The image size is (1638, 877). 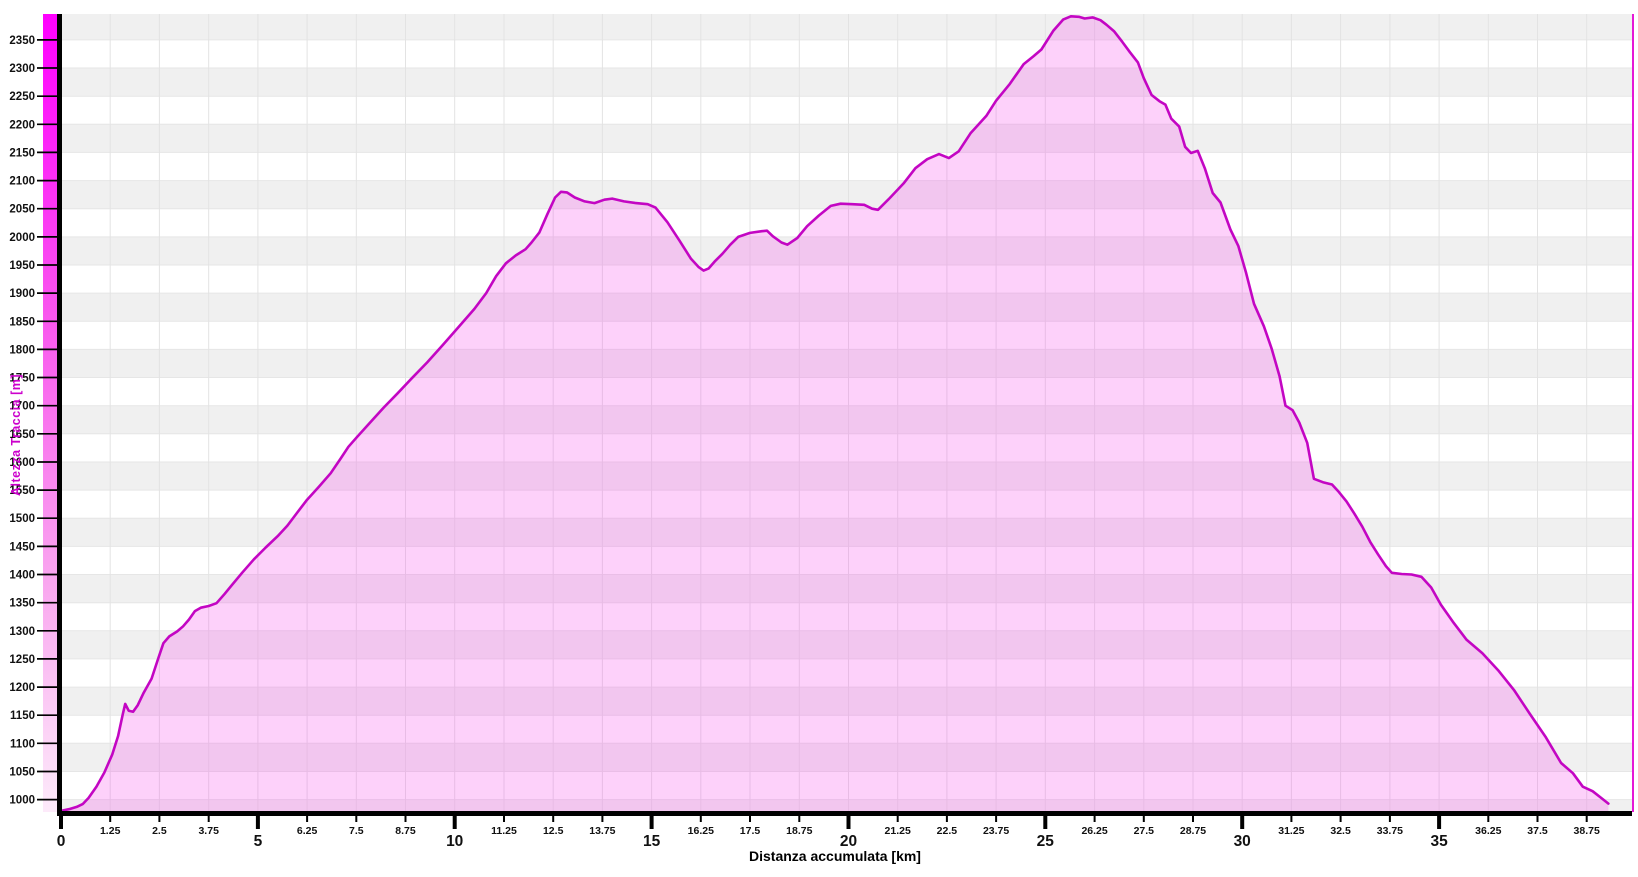 What do you see at coordinates (159, 831) in the screenshot?
I see `svg-text: 2.5` at bounding box center [159, 831].